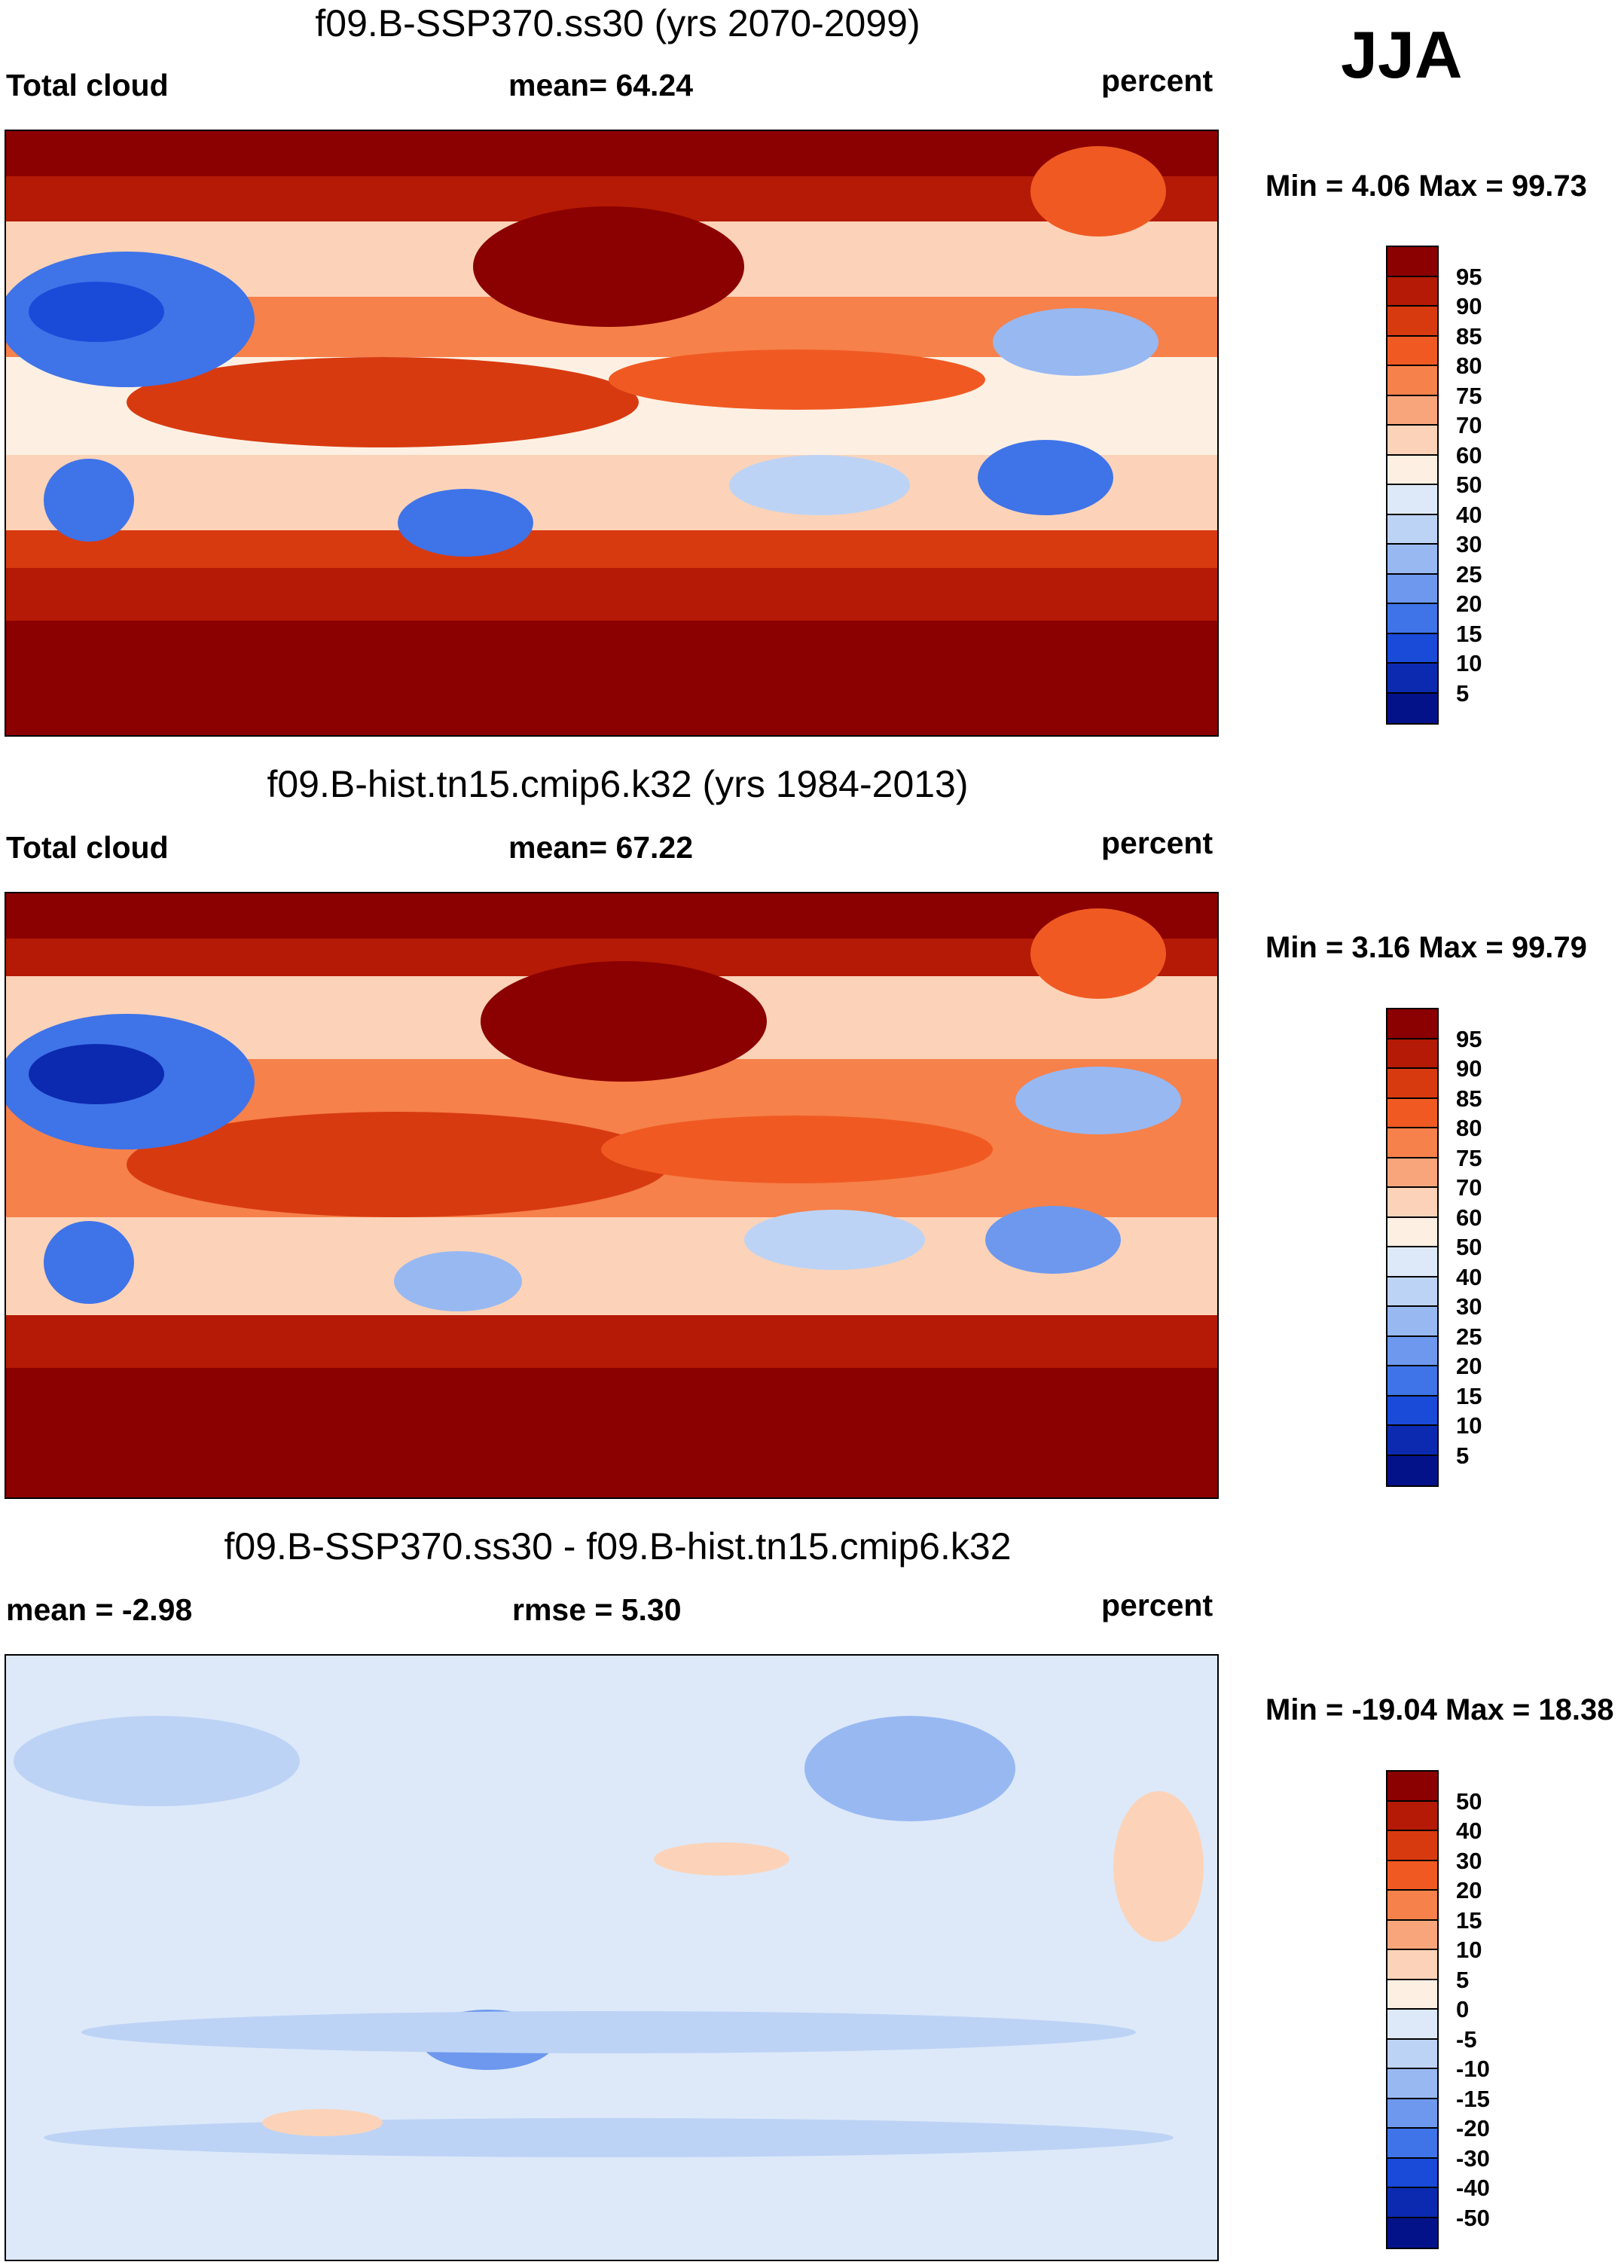  Describe the element at coordinates (721, 1859) in the screenshot. I see `pacific-positive` at that location.